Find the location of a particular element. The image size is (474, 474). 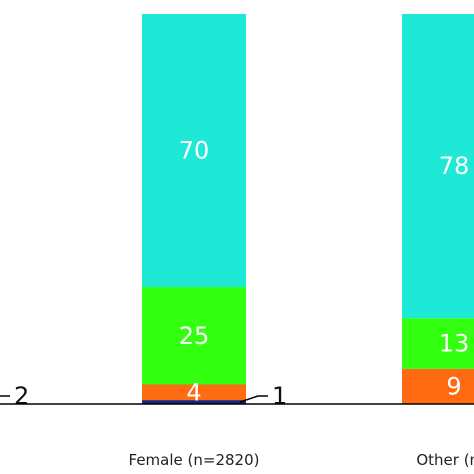

category-label: Female (n=2820) is located at coordinates (194, 460).